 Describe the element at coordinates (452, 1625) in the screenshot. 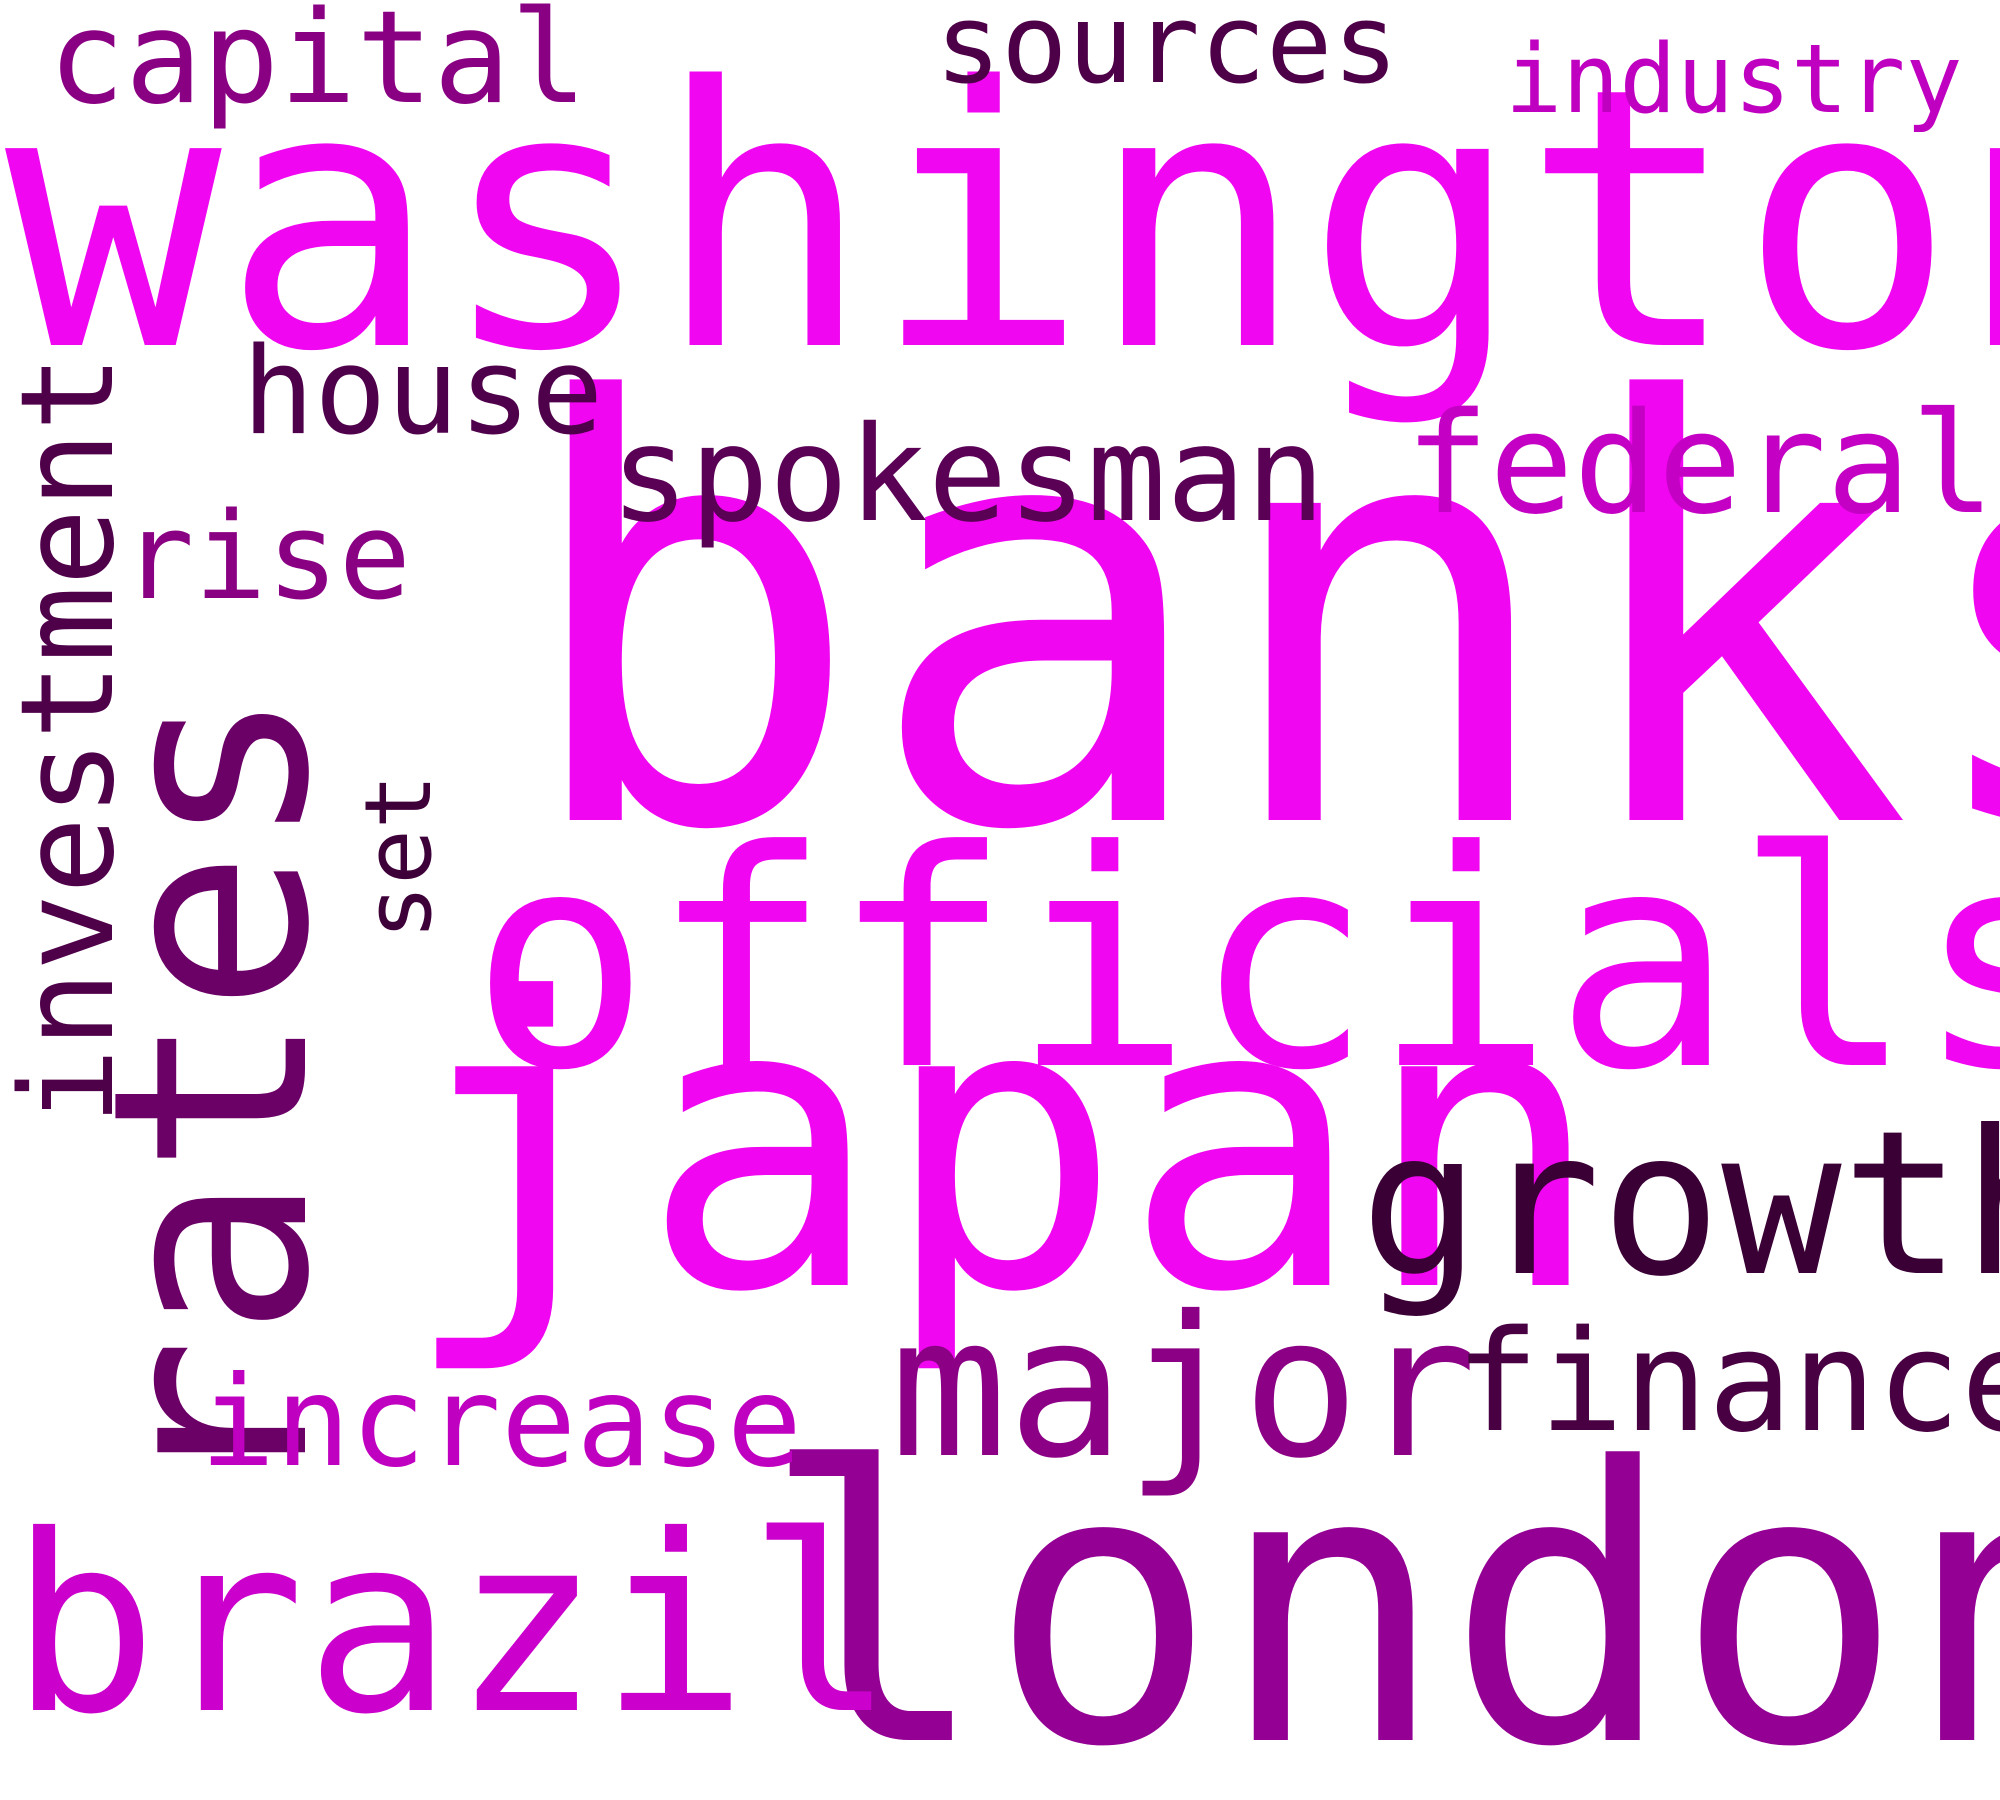

I see `word-brazil: brazil` at that location.